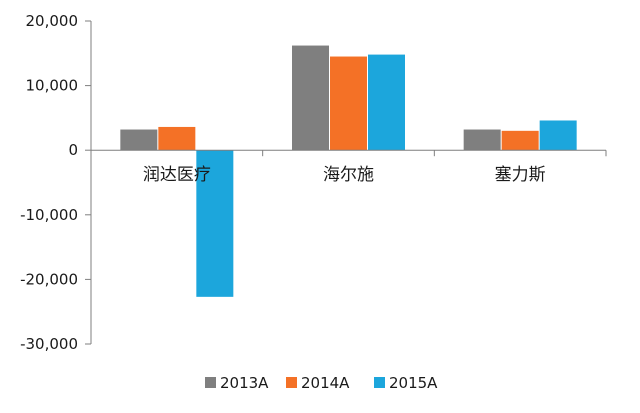  I want to click on category-label: 海尔施, so click(348, 175).